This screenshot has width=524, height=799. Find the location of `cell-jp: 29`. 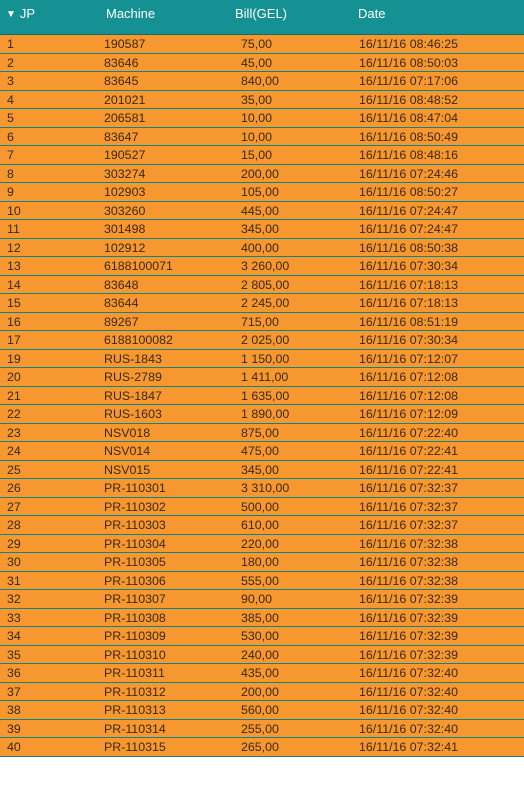

cell-jp: 29 is located at coordinates (14, 543).